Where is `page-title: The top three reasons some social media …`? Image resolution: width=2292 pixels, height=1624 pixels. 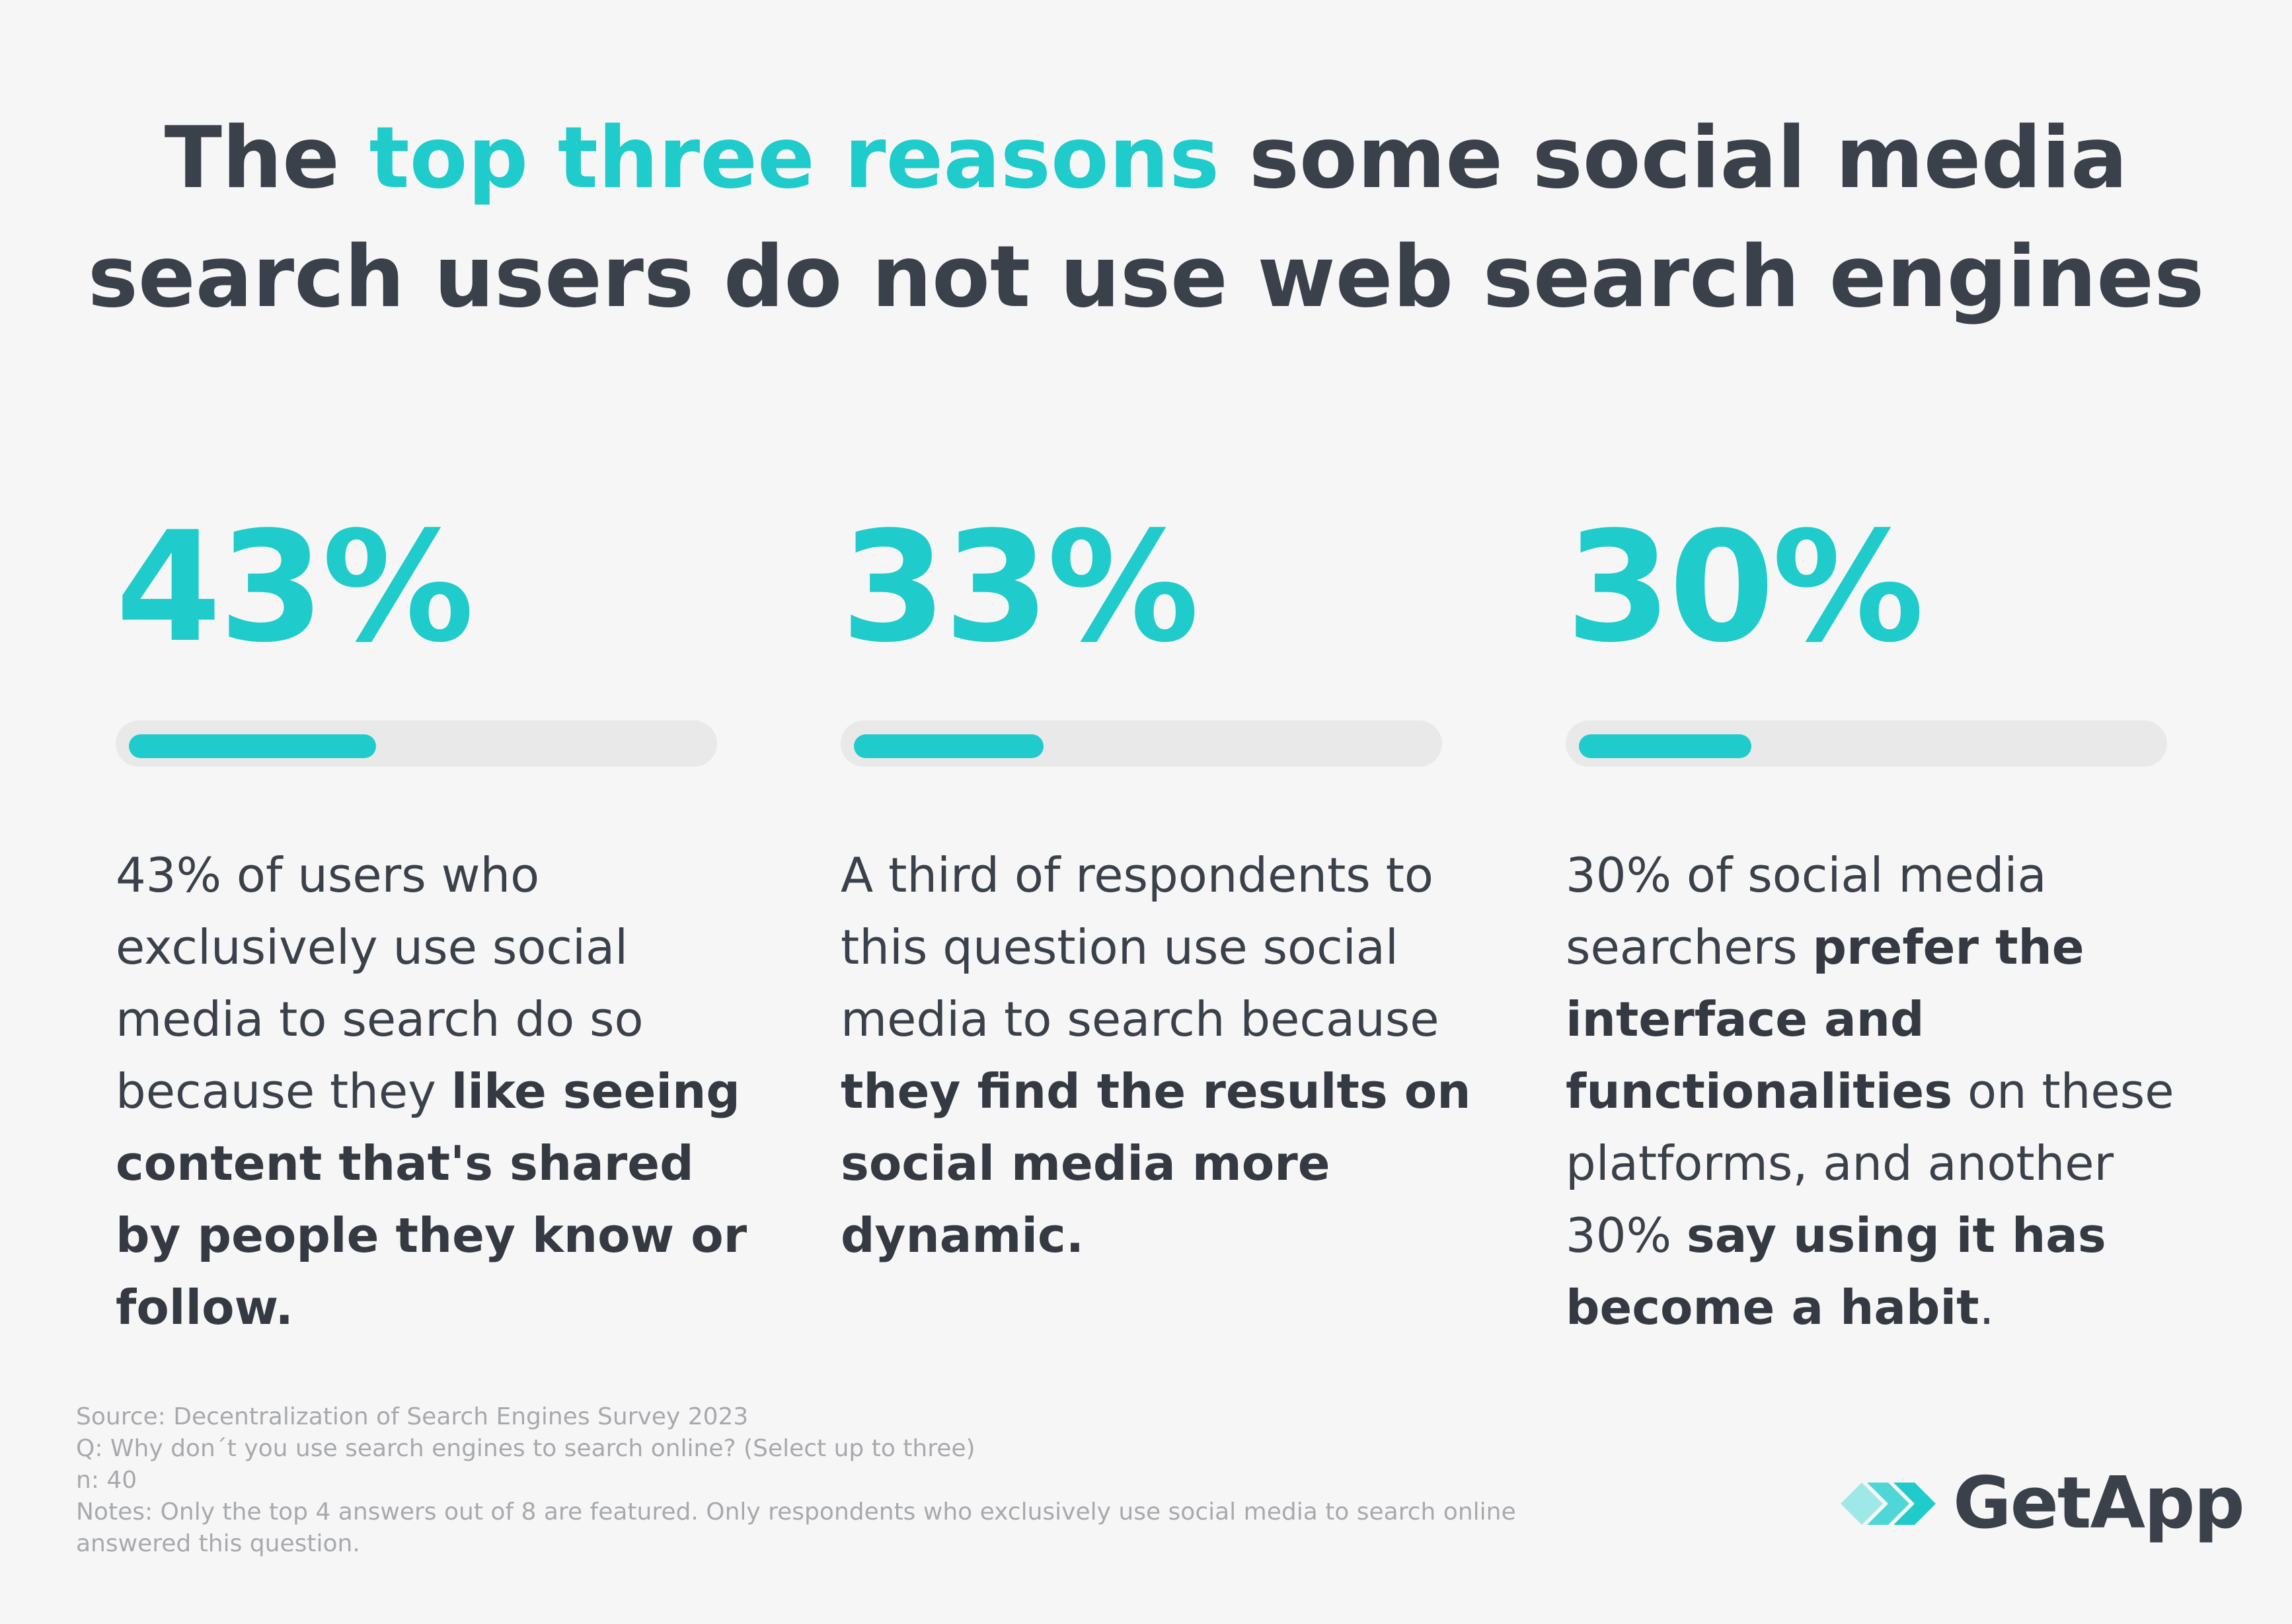
page-title: The top three reasons some social media … is located at coordinates (1146, 218).